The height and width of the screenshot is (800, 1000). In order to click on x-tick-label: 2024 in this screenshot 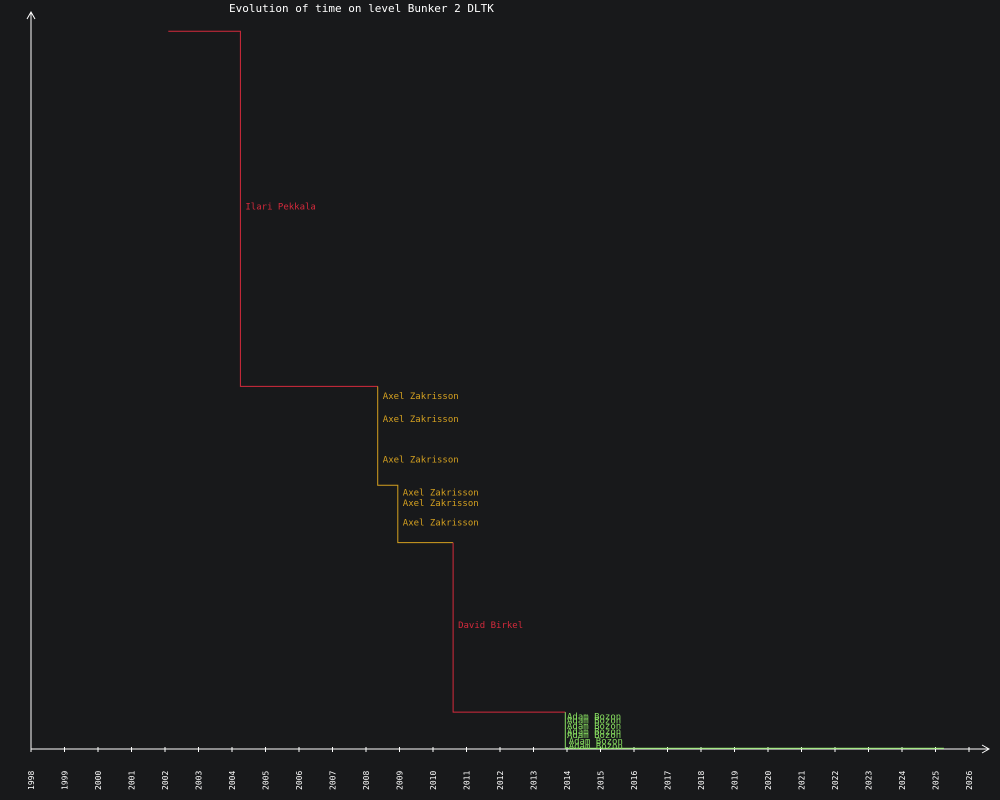, I will do `click(902, 780)`.